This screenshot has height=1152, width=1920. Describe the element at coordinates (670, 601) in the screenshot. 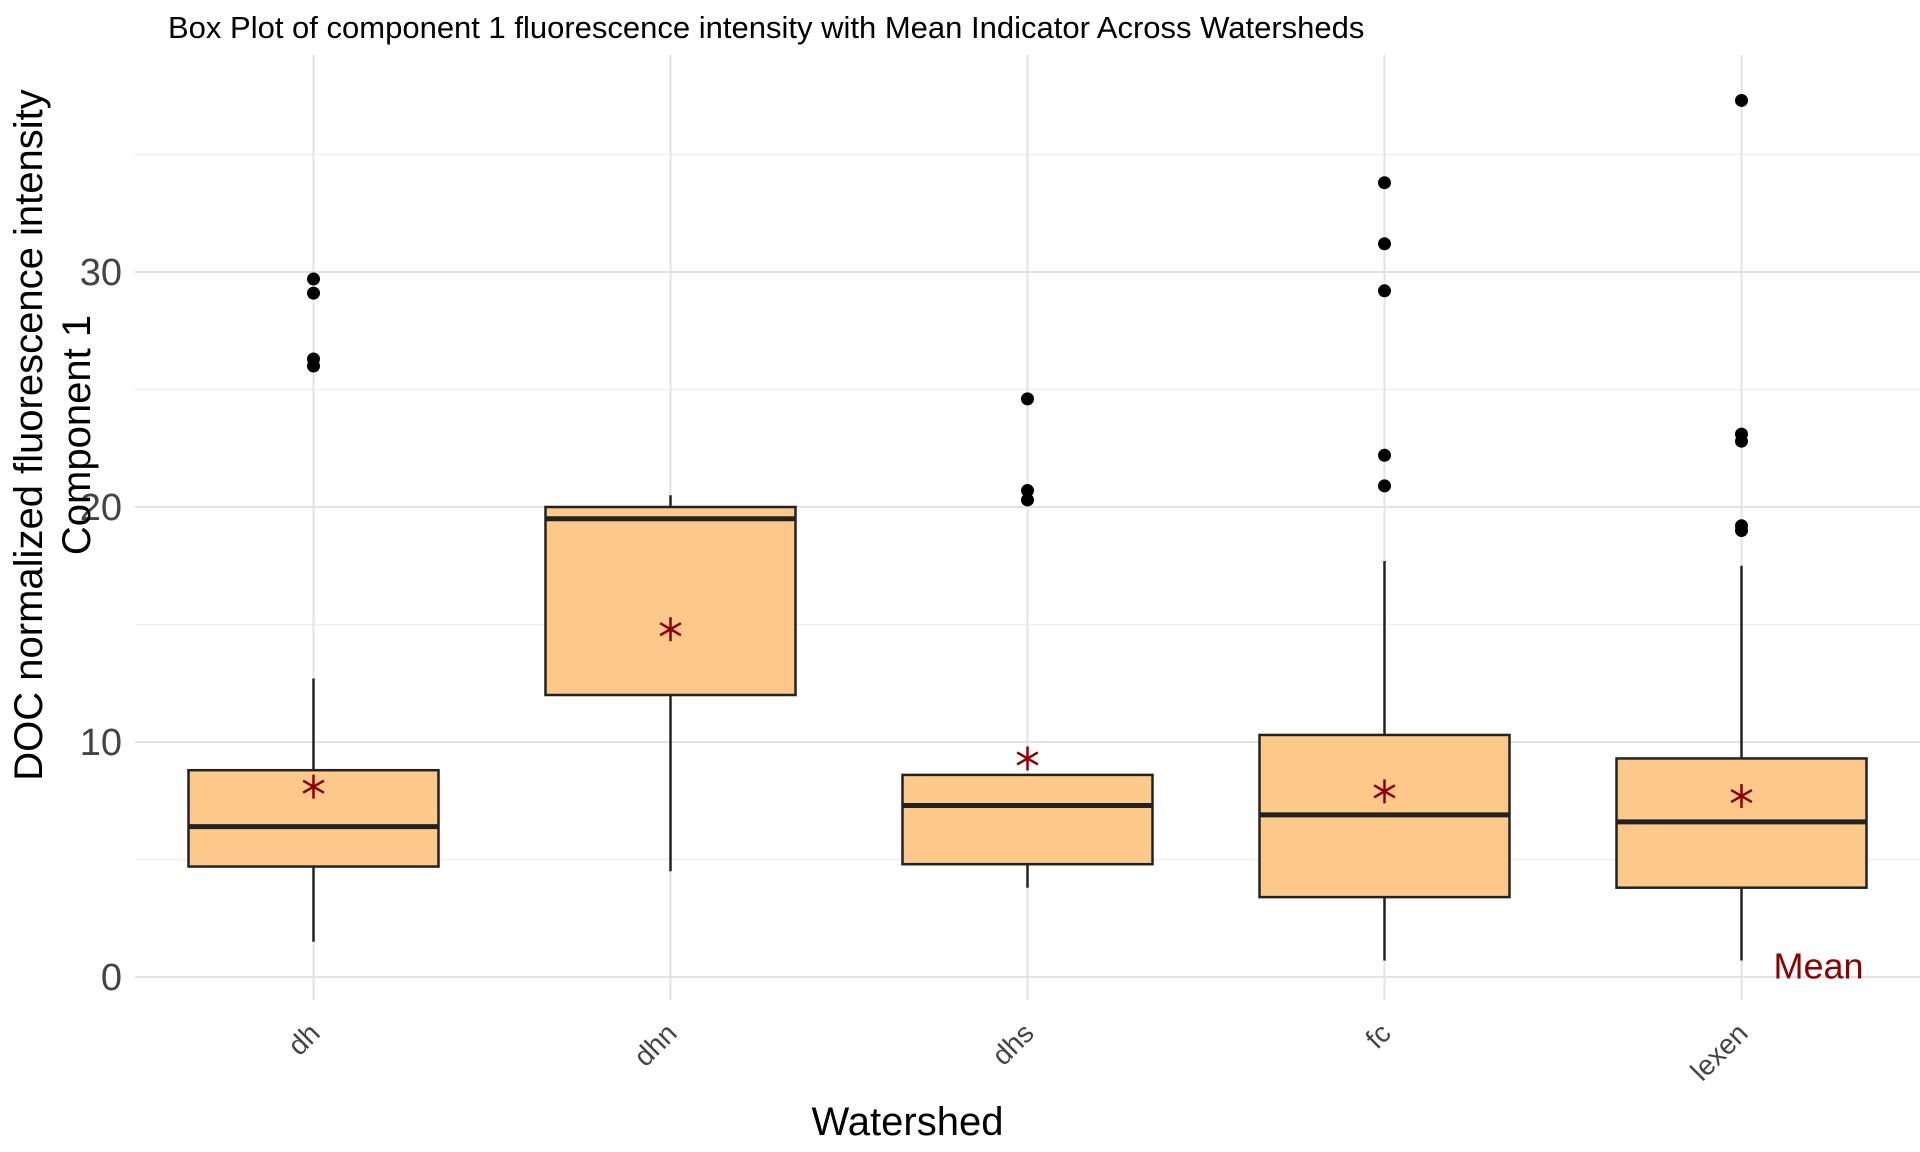

I see `box-dhn` at that location.